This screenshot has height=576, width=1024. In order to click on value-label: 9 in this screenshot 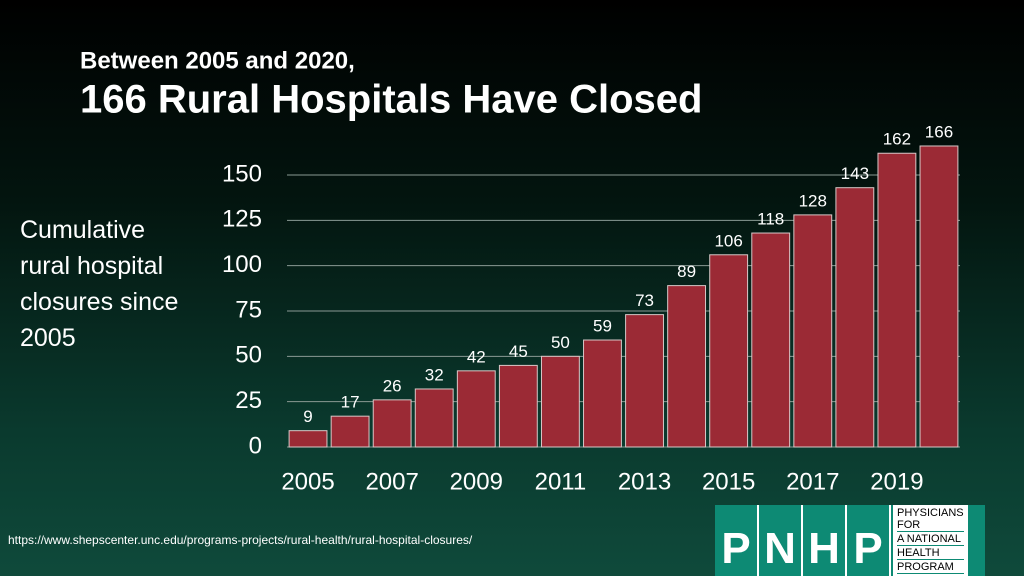, I will do `click(307, 416)`.